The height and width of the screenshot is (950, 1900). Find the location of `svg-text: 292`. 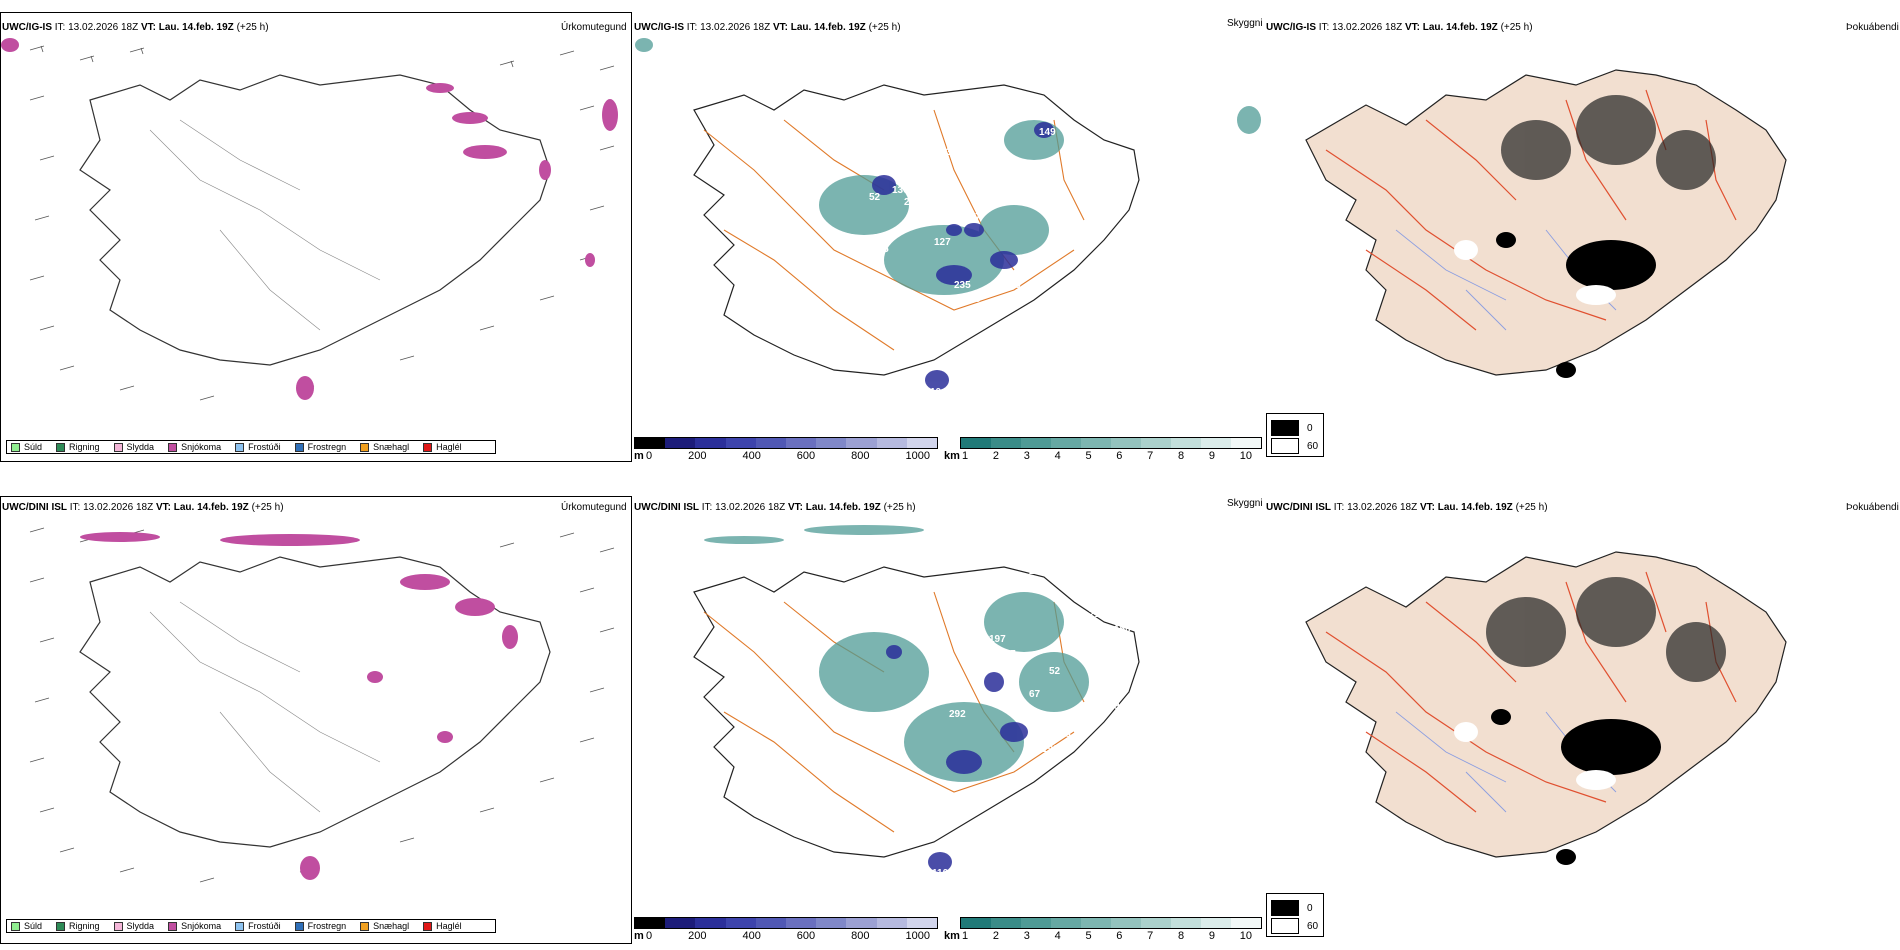

svg-text: 292 is located at coordinates (957, 714).